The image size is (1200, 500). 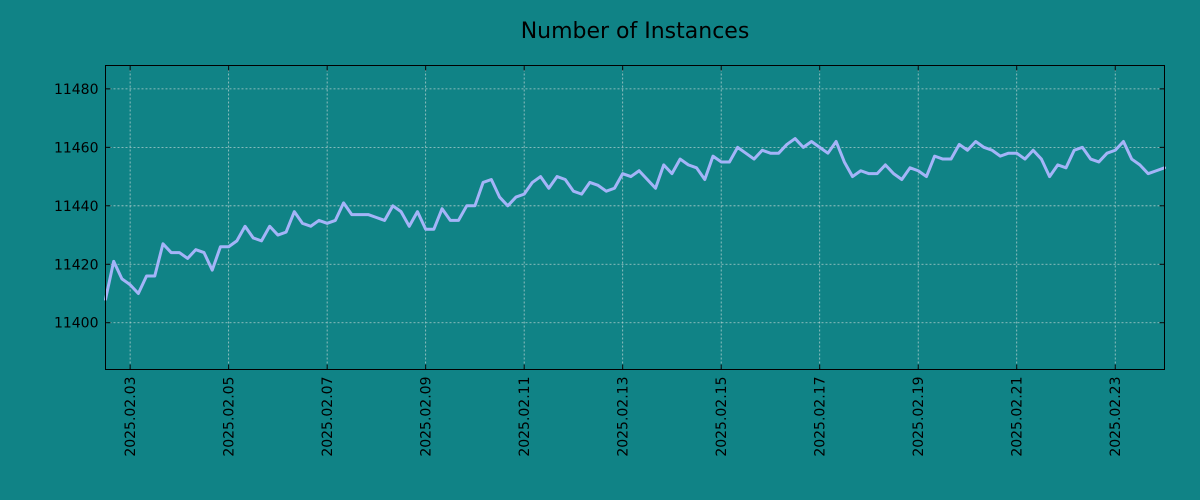 What do you see at coordinates (76, 207) in the screenshot?
I see `y-tick-label: 11440` at bounding box center [76, 207].